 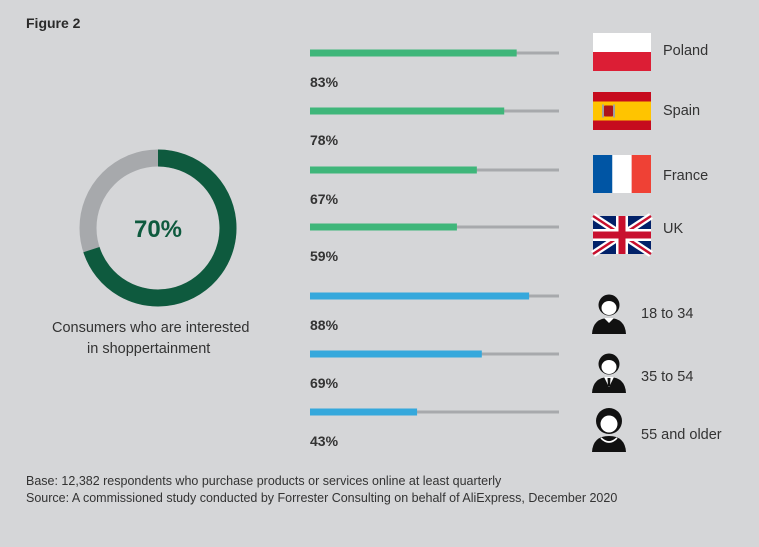 What do you see at coordinates (149, 349) in the screenshot?
I see `donut-caption-line: in shoppertainment` at bounding box center [149, 349].